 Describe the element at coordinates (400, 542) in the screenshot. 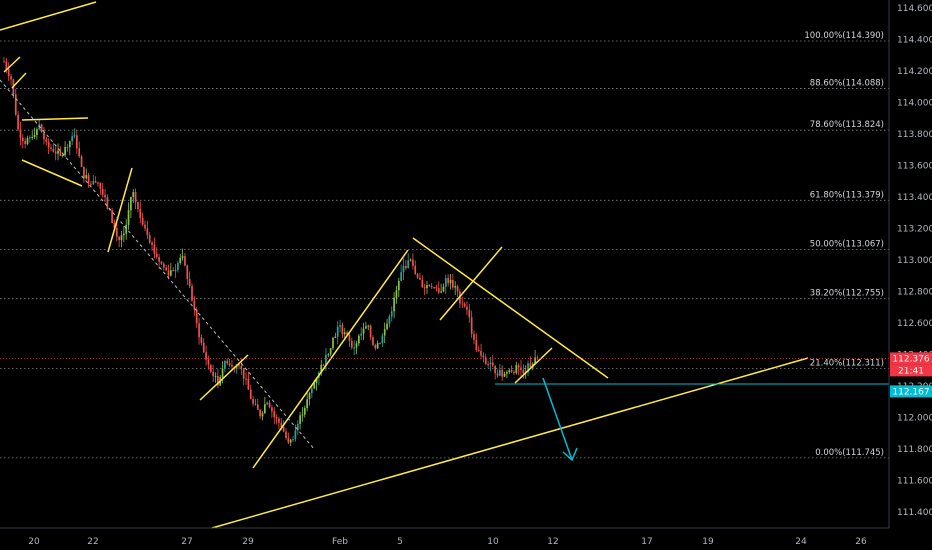

I see `x-tick-label-5: 5` at that location.